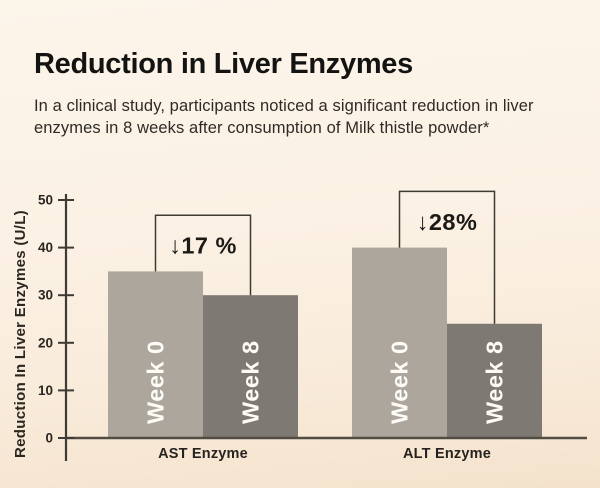 The width and height of the screenshot is (600, 493). Describe the element at coordinates (45, 390) in the screenshot. I see `y-tick-label: 10` at that location.